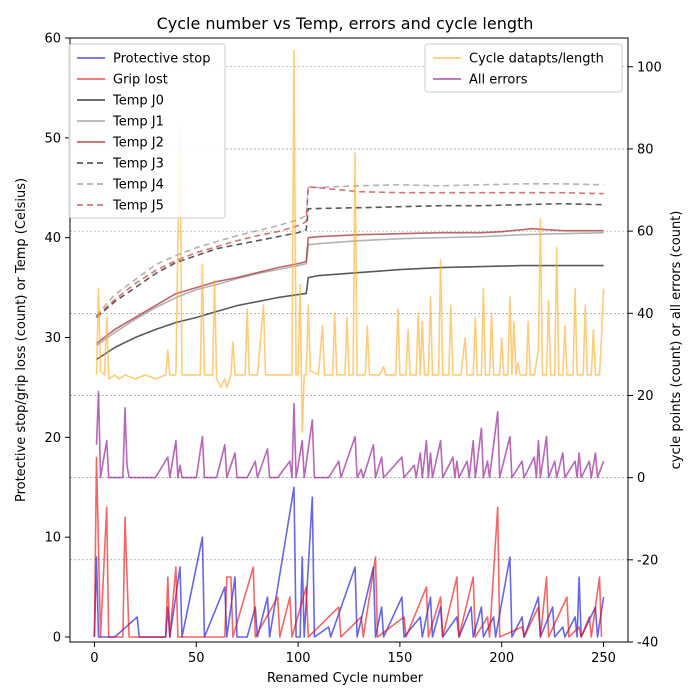 The height and width of the screenshot is (700, 700). Describe the element at coordinates (645, 396) in the screenshot. I see `y-right-tick-label: 20` at that location.